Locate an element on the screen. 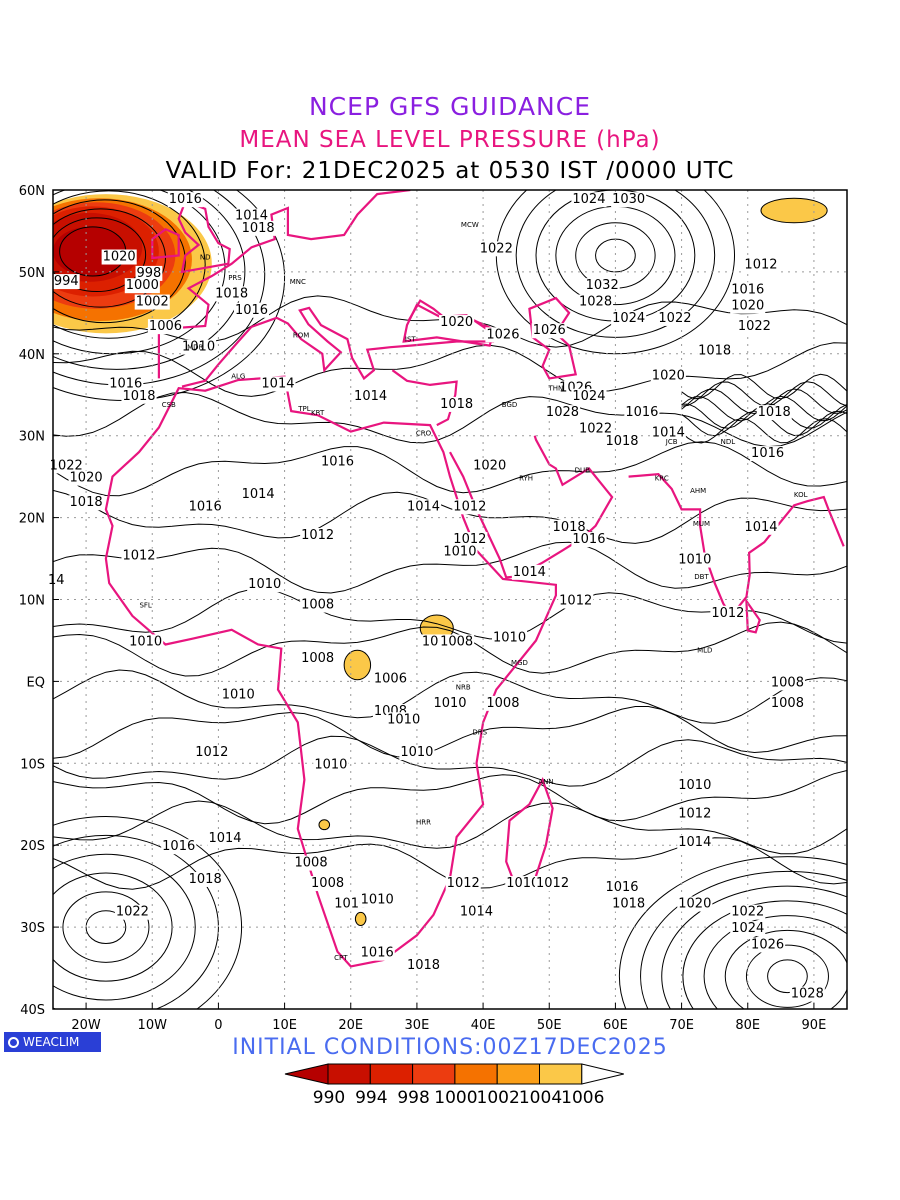  lat-tick-label: 10S is located at coordinates (32, 764).